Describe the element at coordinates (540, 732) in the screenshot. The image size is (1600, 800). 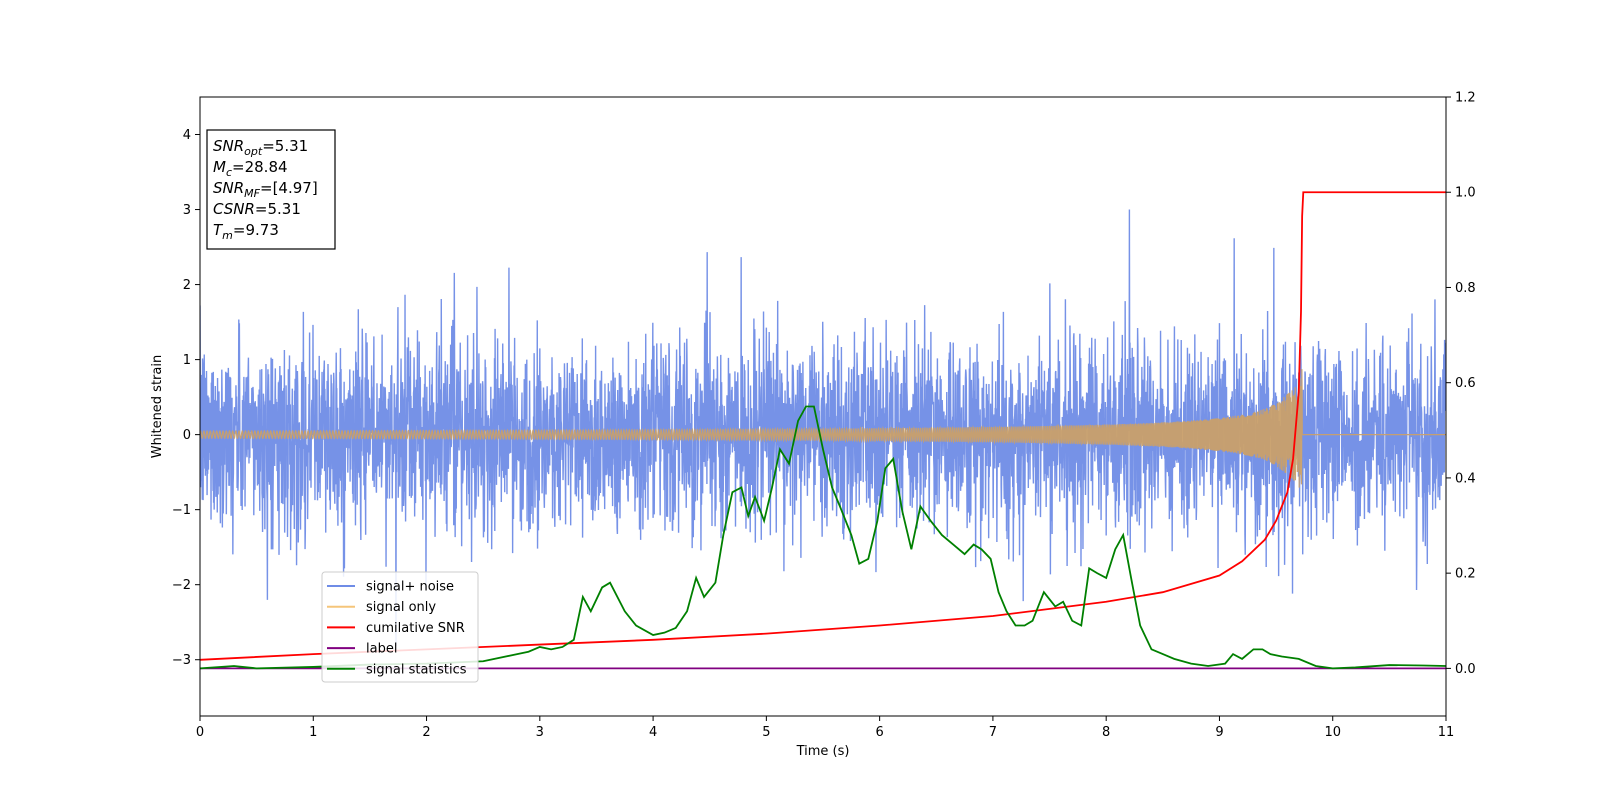
I see `x-tick-label: 3` at that location.